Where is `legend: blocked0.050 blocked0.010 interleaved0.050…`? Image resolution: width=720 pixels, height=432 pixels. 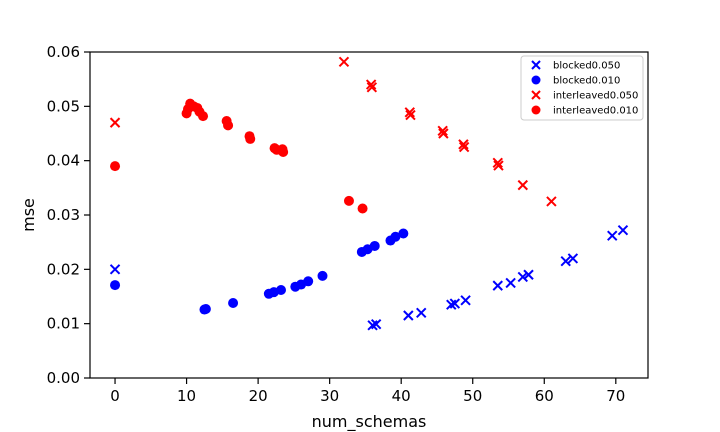
legend: blocked0.050 blocked0.010 interleaved0.050… is located at coordinates (582, 88).